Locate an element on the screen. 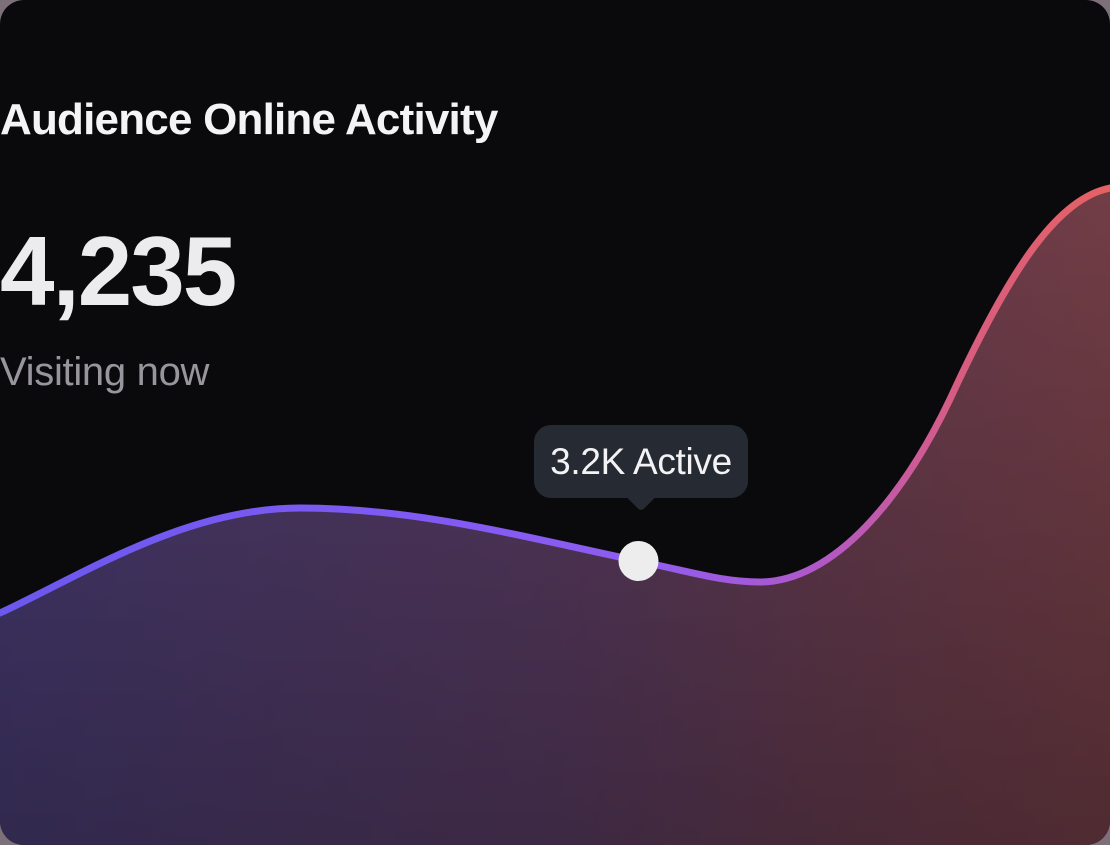 This screenshot has height=845, width=1110. metric-value: 4,235 is located at coordinates (118, 271).